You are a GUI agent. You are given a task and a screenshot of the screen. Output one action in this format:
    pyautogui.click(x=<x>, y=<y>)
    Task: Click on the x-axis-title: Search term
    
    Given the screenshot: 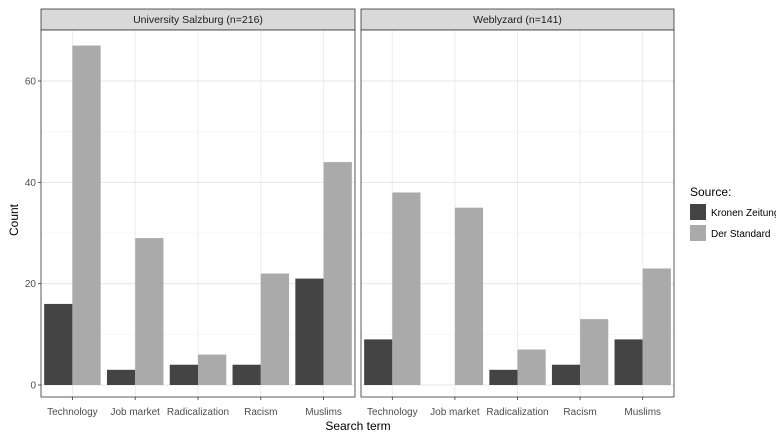 What is the action you would take?
    pyautogui.click(x=357, y=426)
    